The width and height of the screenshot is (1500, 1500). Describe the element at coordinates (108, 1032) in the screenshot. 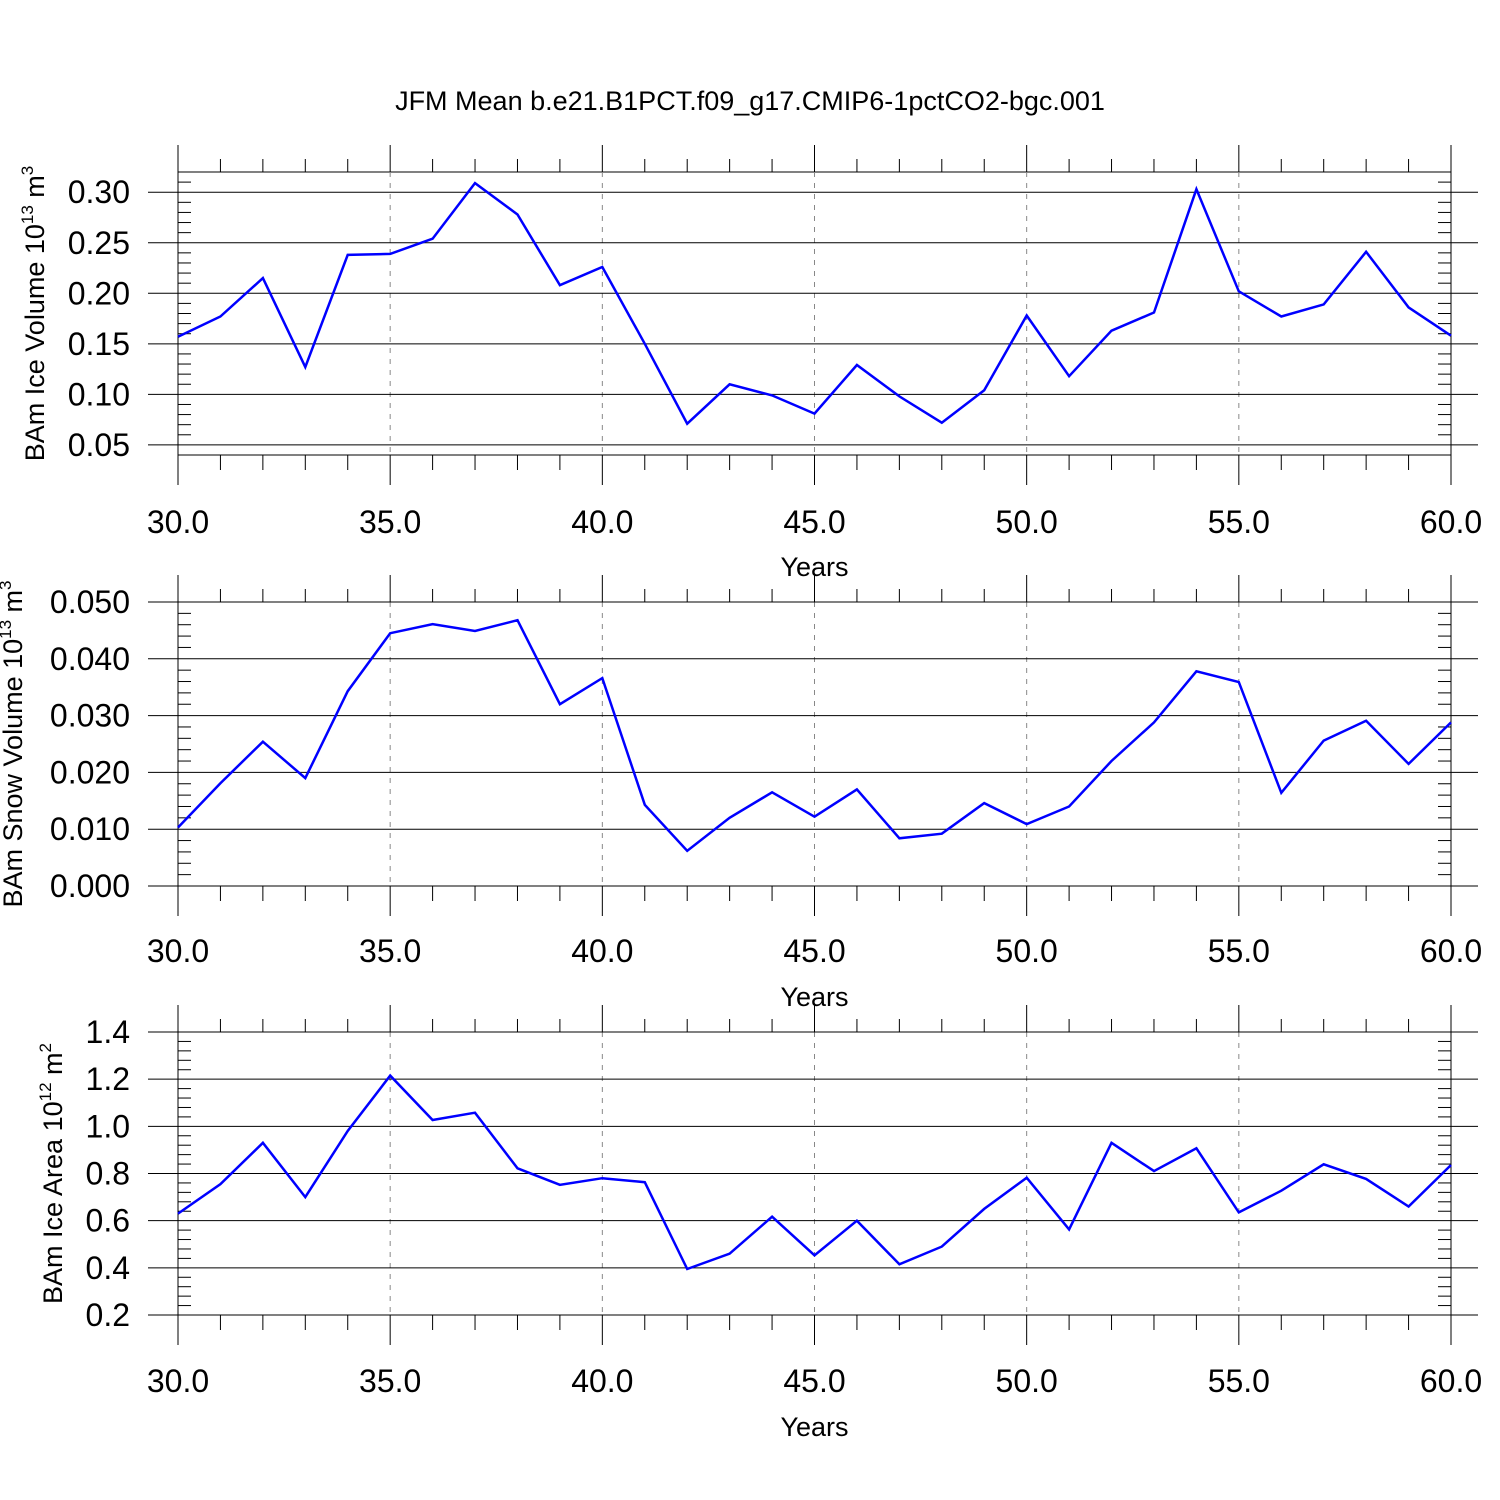

I see `y-tick-label: 1.4` at that location.